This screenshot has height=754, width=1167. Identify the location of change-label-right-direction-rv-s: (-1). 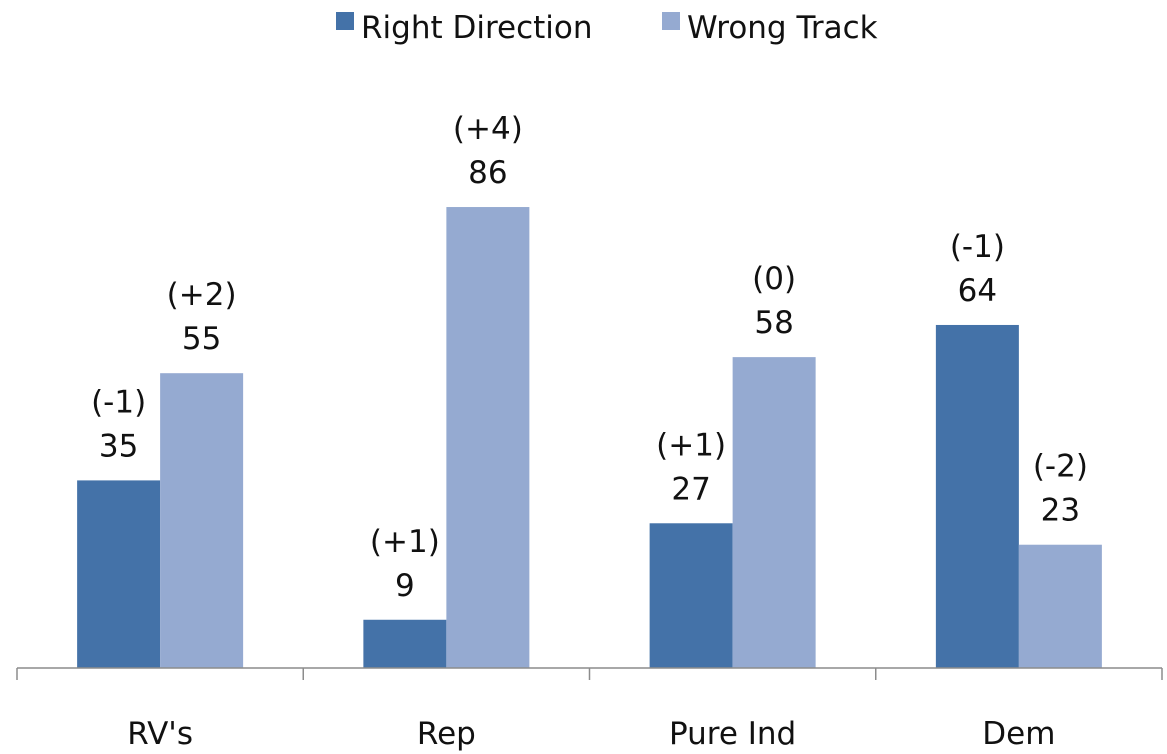
(118, 402).